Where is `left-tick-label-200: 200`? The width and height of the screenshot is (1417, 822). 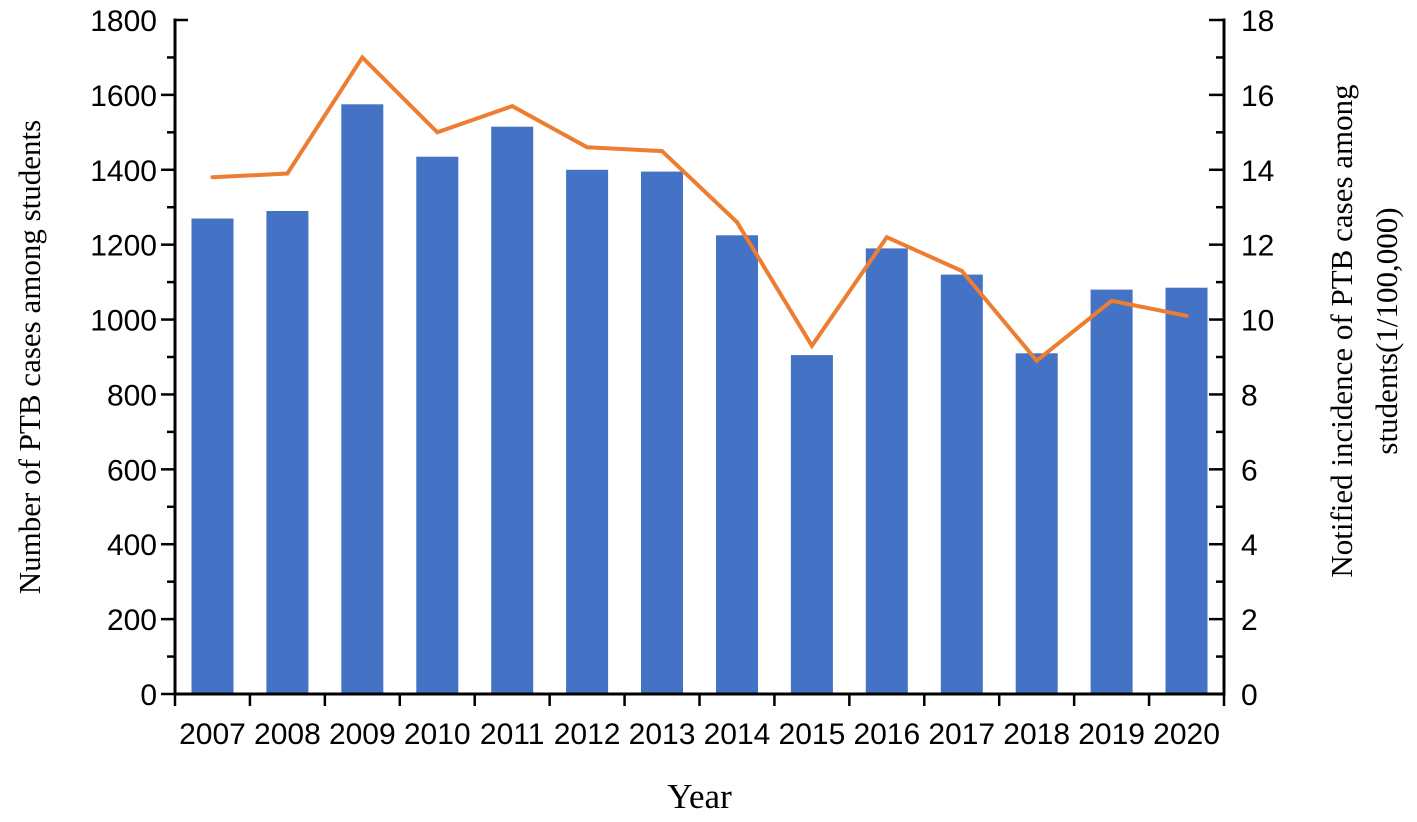
left-tick-label-200: 200 is located at coordinates (132, 620).